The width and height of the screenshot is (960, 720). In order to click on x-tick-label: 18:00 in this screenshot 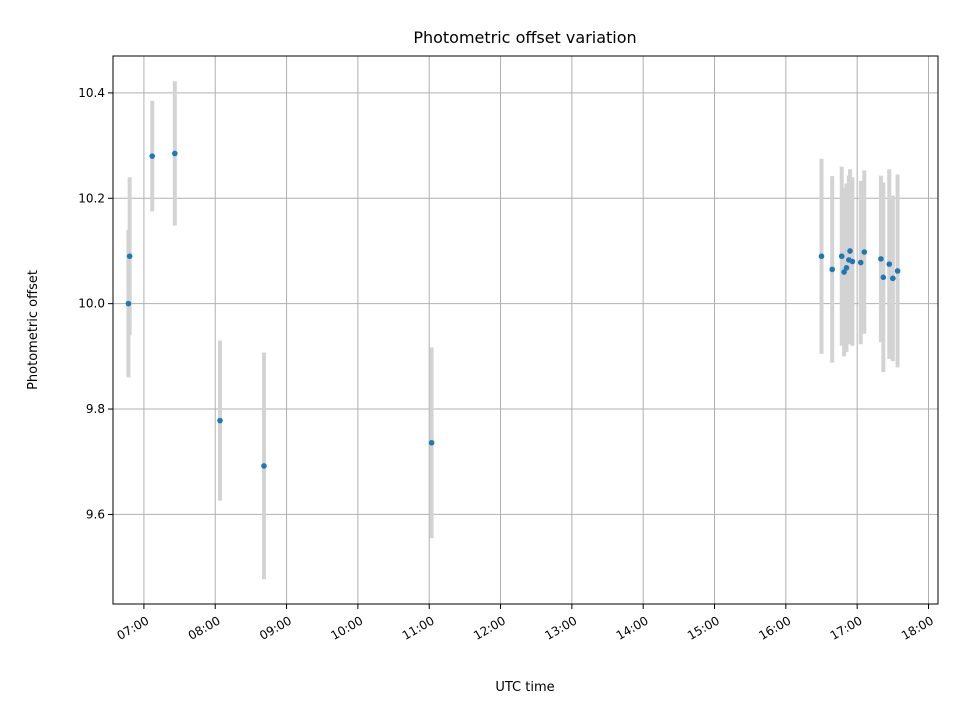, I will do `click(917, 627)`.